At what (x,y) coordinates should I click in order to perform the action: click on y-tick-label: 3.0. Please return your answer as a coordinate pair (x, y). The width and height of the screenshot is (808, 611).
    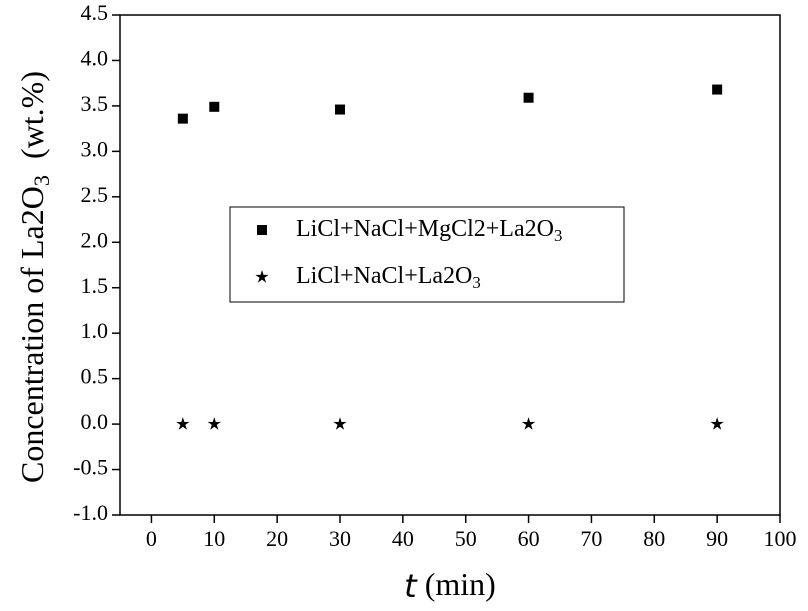
    Looking at the image, I should click on (95, 148).